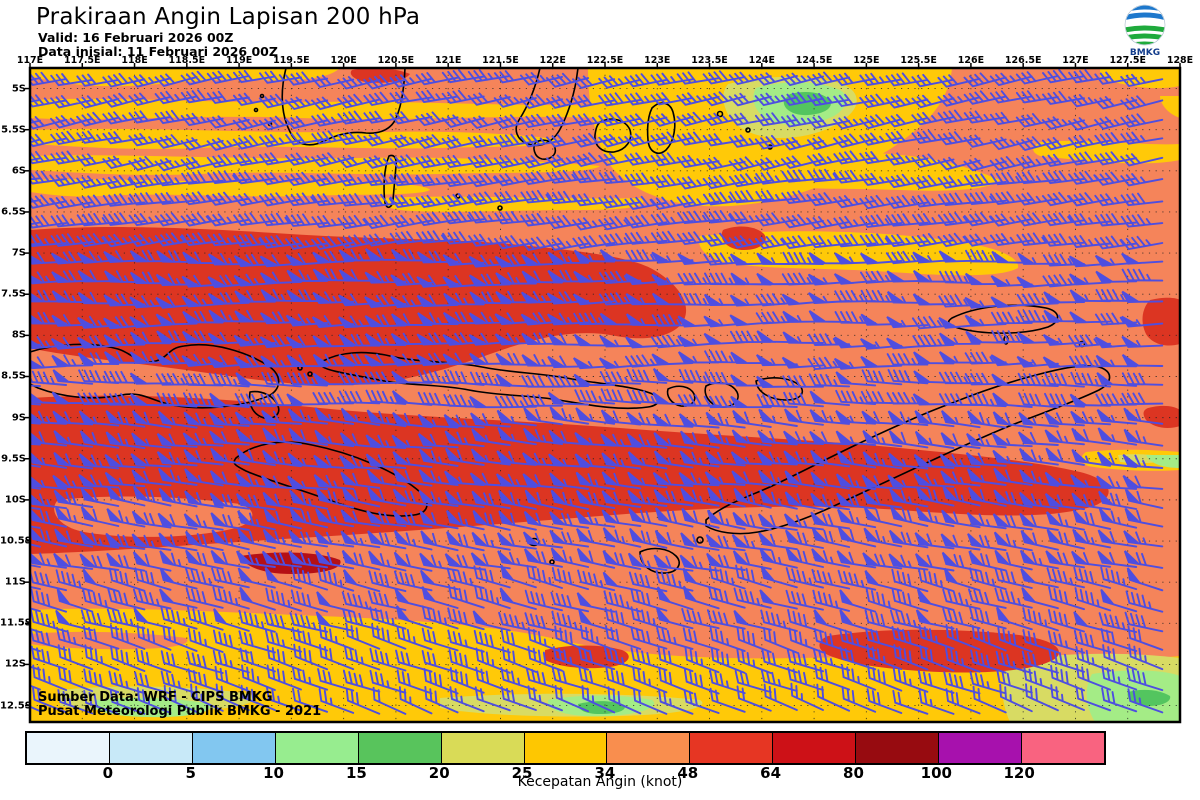  What do you see at coordinates (681, 396) in the screenshot?
I see `island-adonara` at bounding box center [681, 396].